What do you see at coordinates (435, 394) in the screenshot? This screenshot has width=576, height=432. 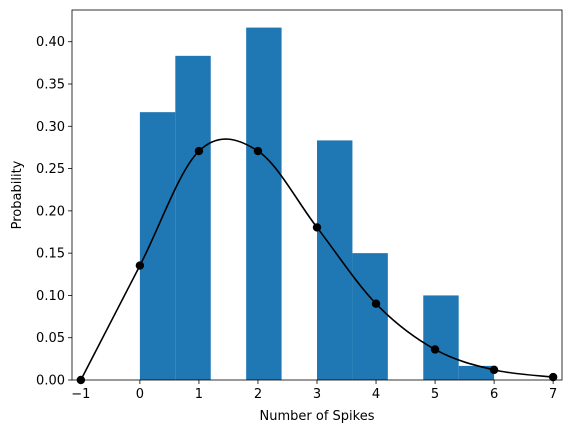 I see `x-tick-label-6: 5` at bounding box center [435, 394].